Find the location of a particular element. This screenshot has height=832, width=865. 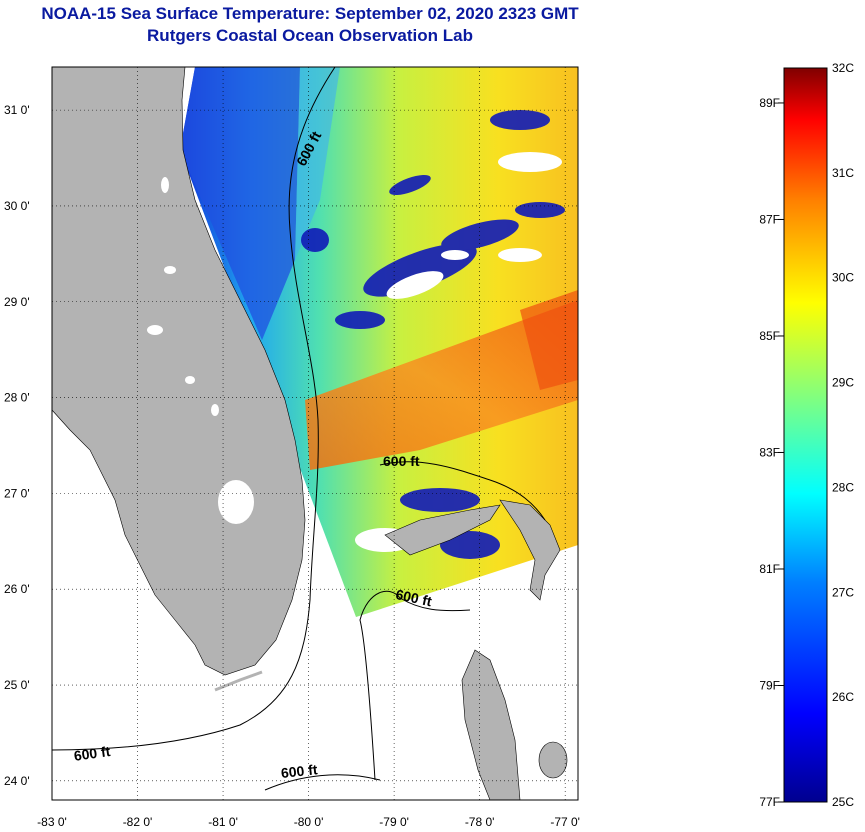

colorbar-fahrenheit-label: 89F is located at coordinates (769, 103).